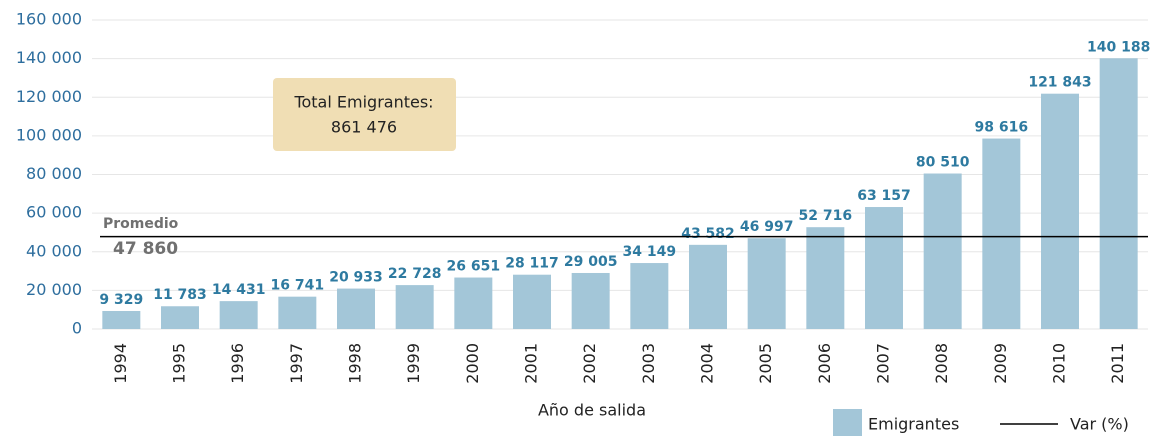 This screenshot has width=1157, height=436. Describe the element at coordinates (54, 173) in the screenshot. I see `y-tick-label: 80 000` at that location.